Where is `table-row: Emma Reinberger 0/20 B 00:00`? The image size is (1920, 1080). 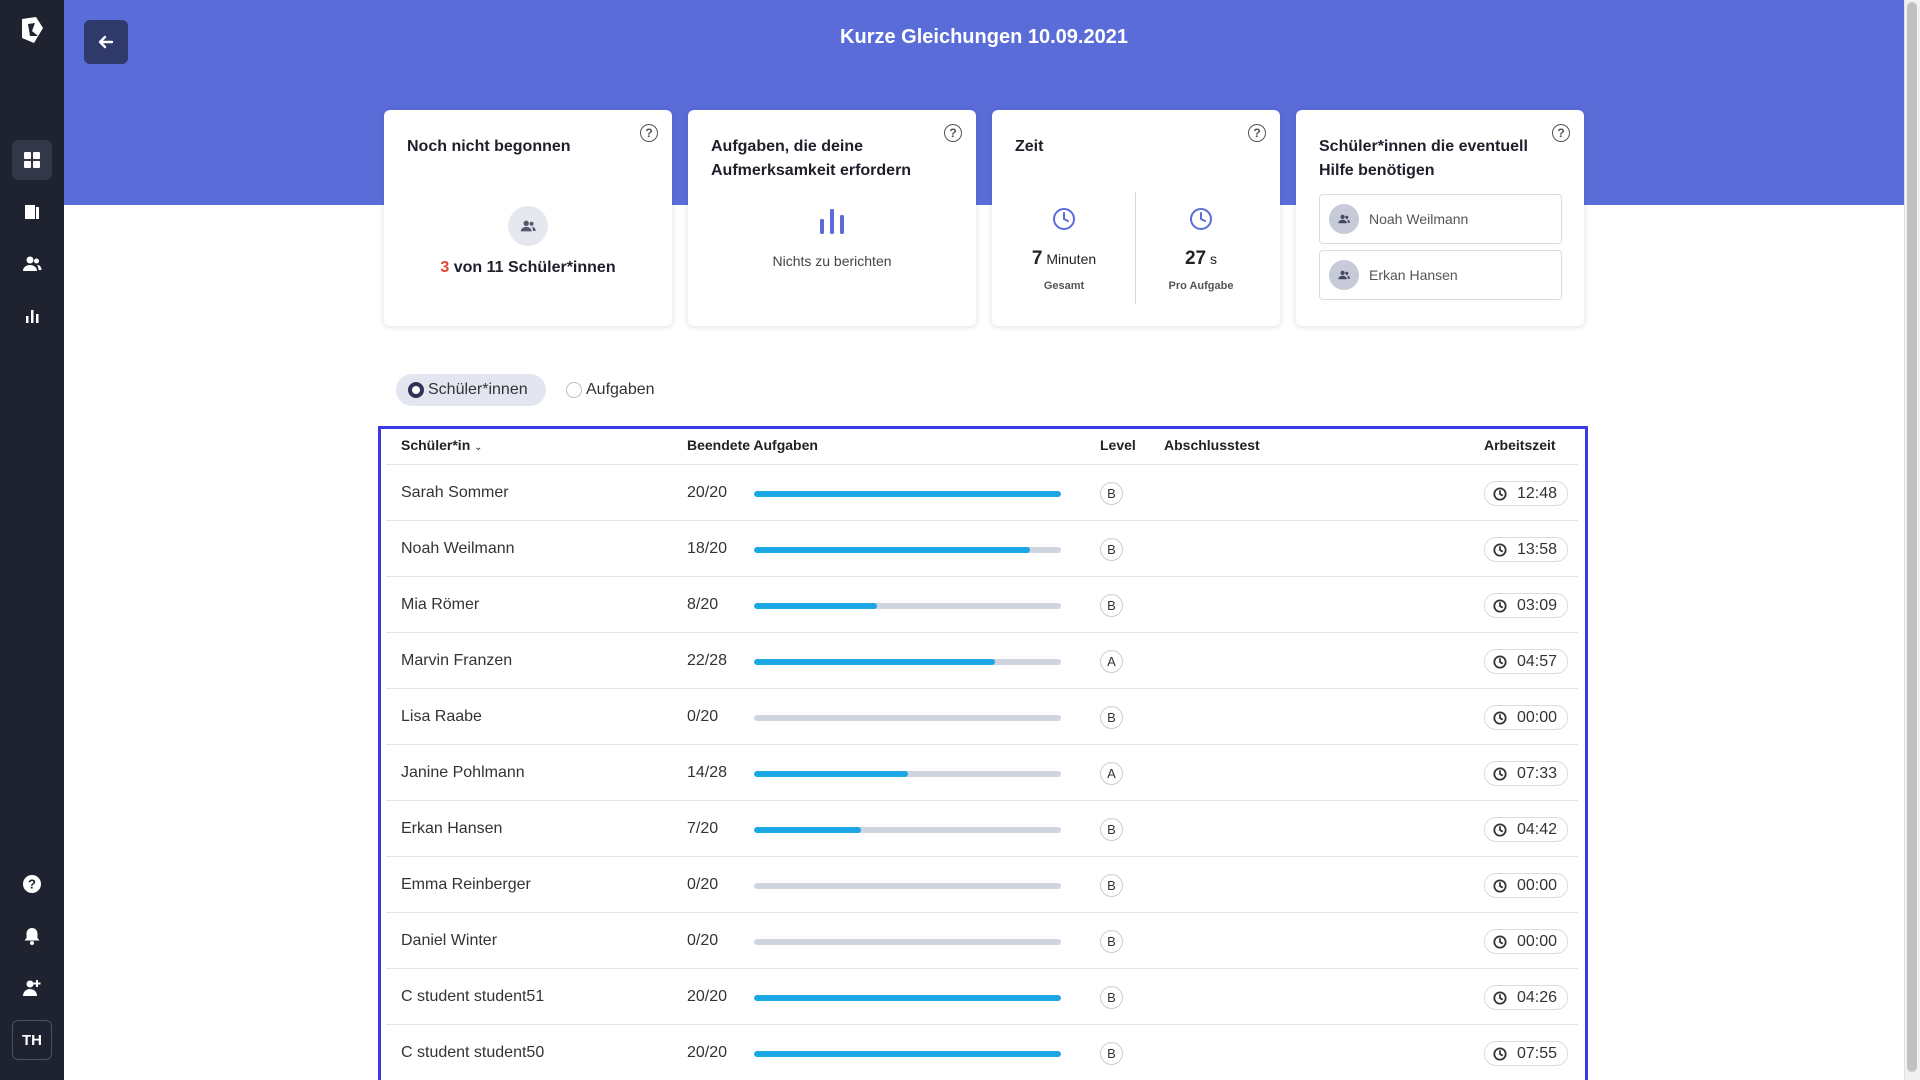
table-row: Emma Reinberger 0/20 B 00:00 is located at coordinates (982, 885).